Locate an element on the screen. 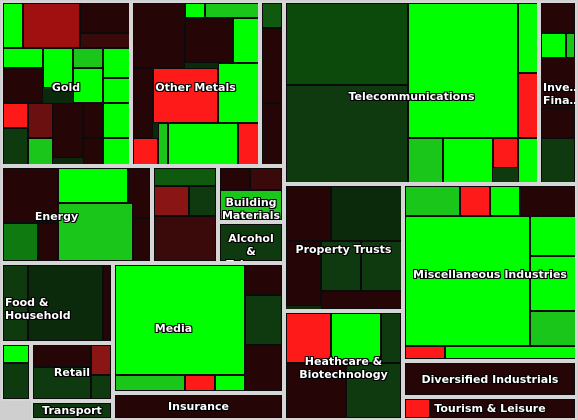 This screenshot has width=578, height=420. sector-other-metals: Other Metals is located at coordinates (195, 83).